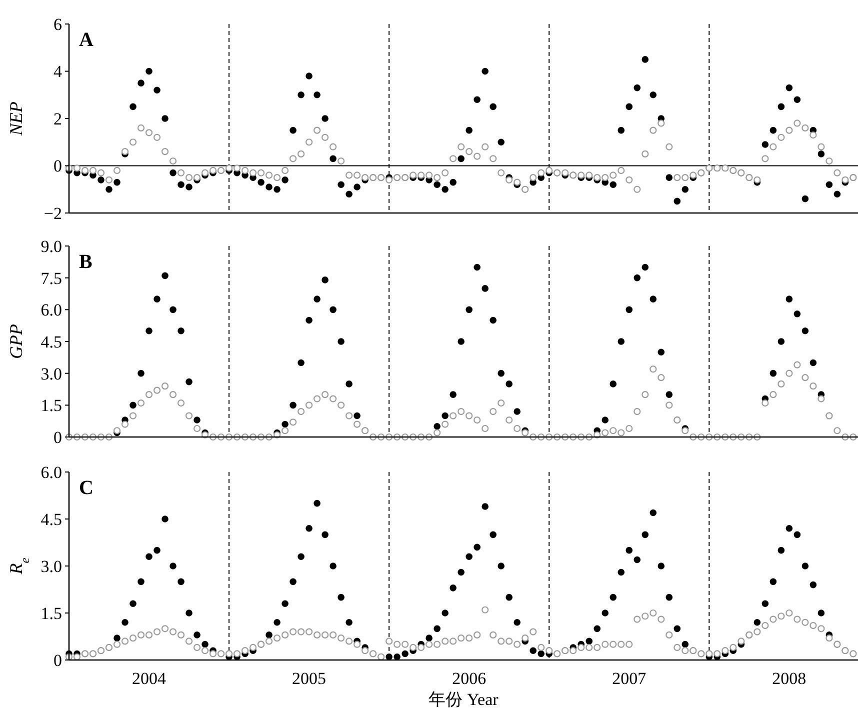 Image resolution: width=858 pixels, height=709 pixels. I want to click on chart-title: A, so click(86, 40).